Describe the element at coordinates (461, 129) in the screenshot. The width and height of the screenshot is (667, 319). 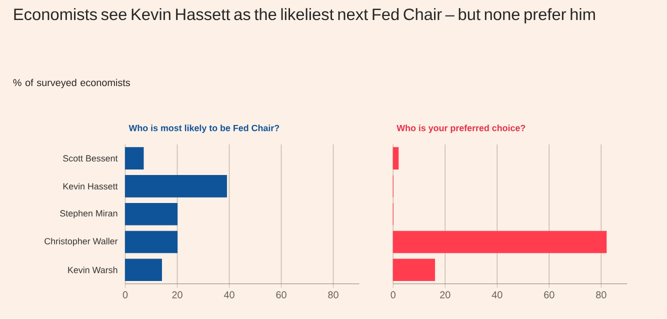
I see `chart-title: Who is your preferred choice?` at that location.